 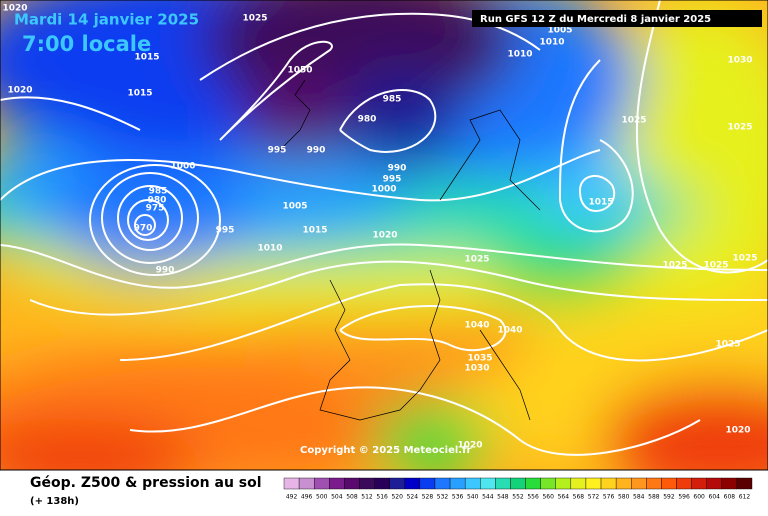 What do you see at coordinates (548, 497) in the screenshot?
I see `scale-label: 560` at bounding box center [548, 497].